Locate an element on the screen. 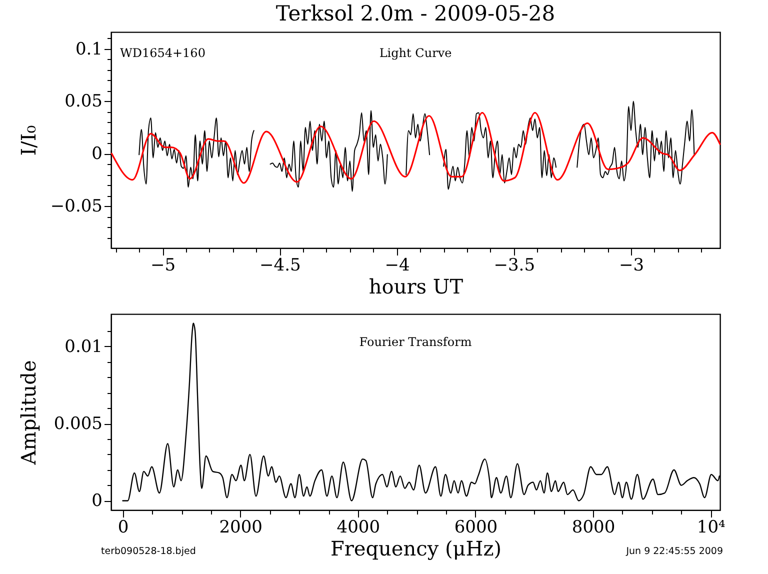 This screenshot has height=574, width=768. x-tick-label: −3.5 is located at coordinates (515, 266).